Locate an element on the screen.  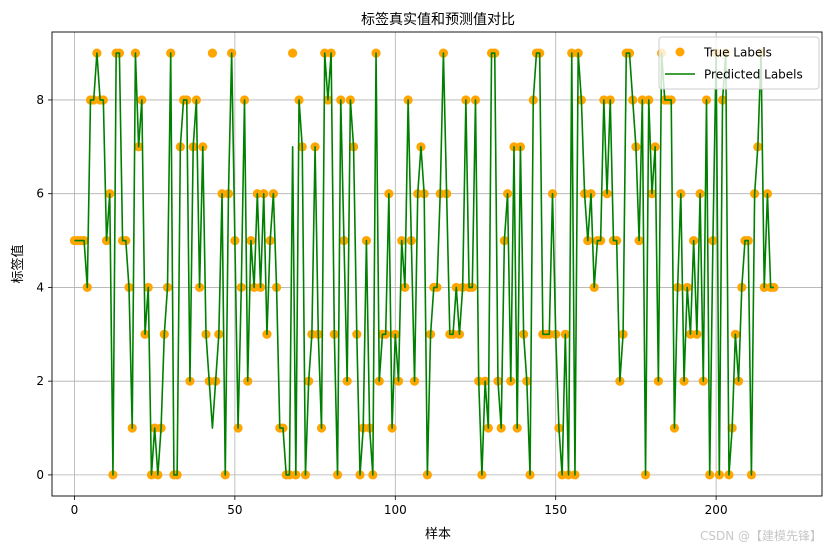
y-tick-label: 2 is located at coordinates (40, 381).